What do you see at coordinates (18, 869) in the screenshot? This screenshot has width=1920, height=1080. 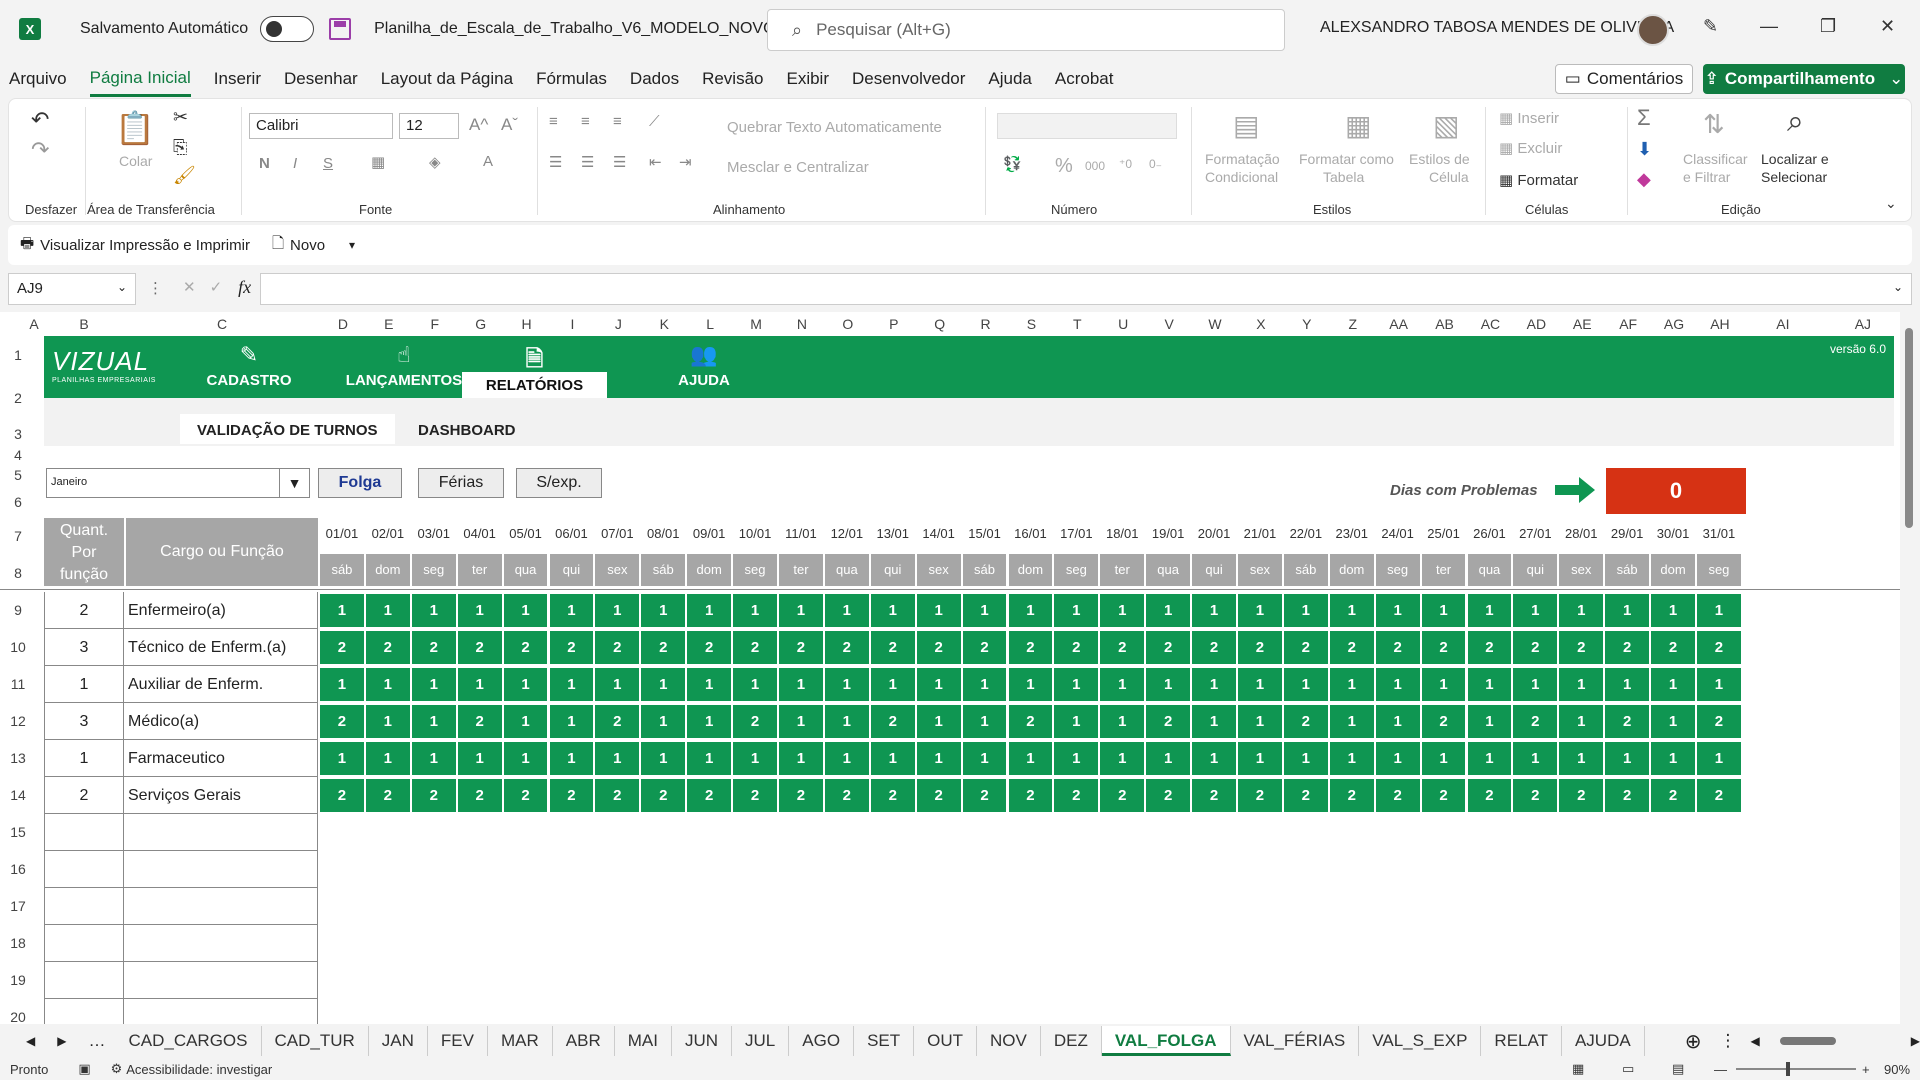 I see `row-header: 16` at bounding box center [18, 869].